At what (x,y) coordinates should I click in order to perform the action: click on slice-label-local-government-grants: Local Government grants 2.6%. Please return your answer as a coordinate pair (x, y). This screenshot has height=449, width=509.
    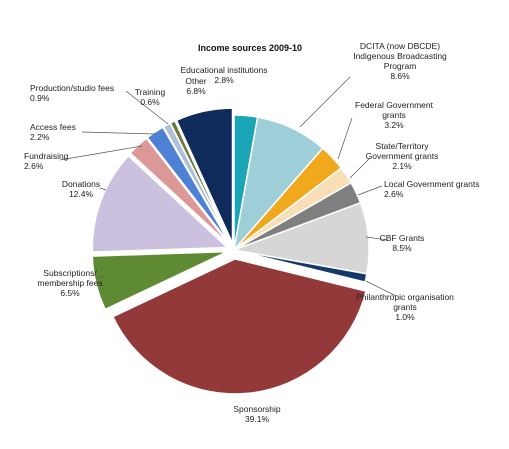
    Looking at the image, I should click on (431, 189).